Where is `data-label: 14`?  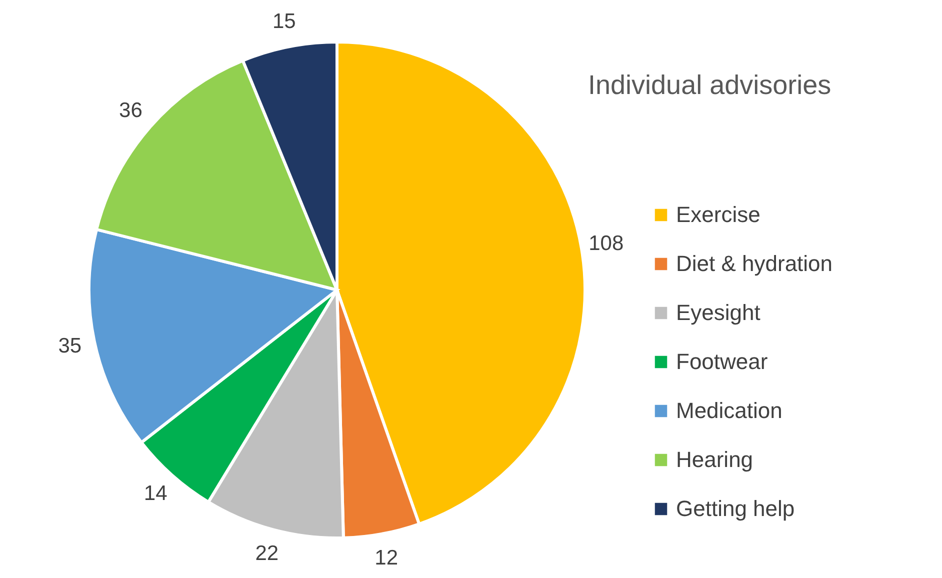
data-label: 14 is located at coordinates (156, 493).